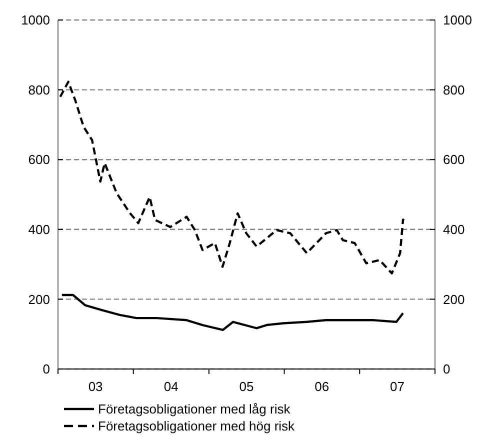  I want to click on legend-label: Företagsobligationer med låg risk, so click(194, 409).